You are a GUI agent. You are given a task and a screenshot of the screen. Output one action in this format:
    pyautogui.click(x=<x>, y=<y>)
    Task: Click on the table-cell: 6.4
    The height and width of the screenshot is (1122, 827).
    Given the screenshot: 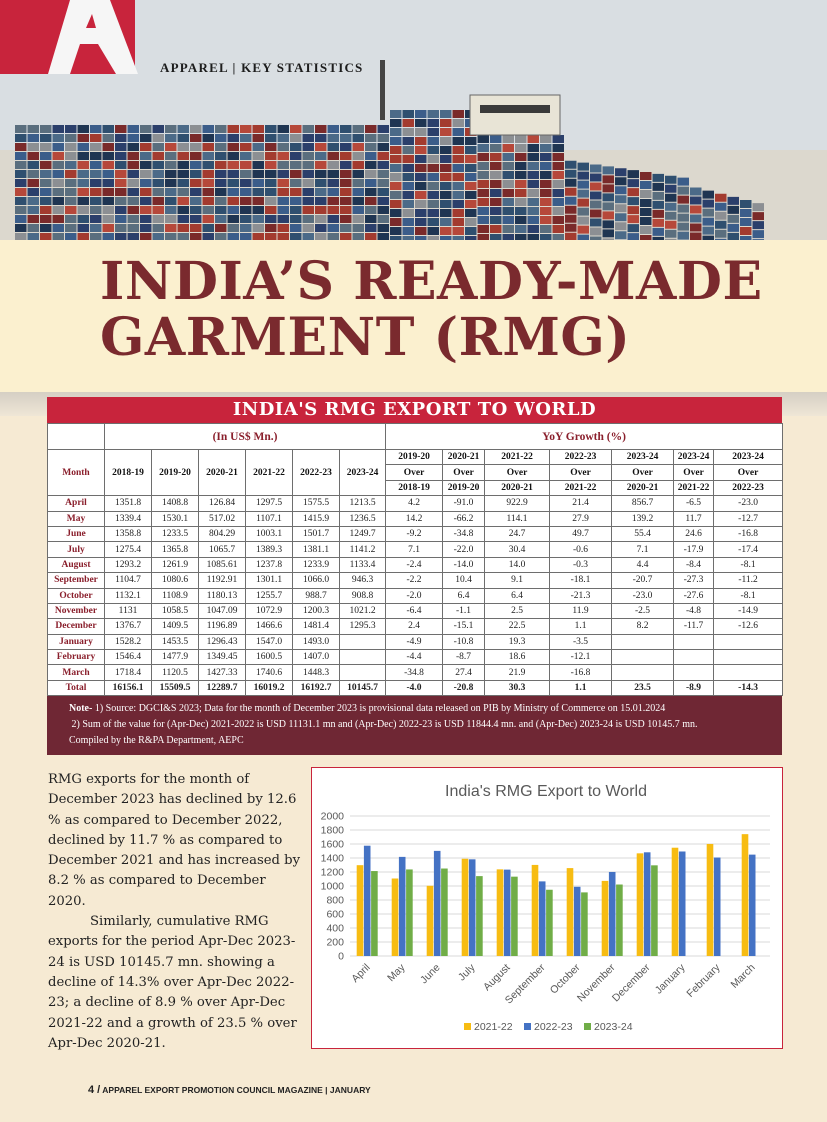 What is the action you would take?
    pyautogui.click(x=517, y=595)
    